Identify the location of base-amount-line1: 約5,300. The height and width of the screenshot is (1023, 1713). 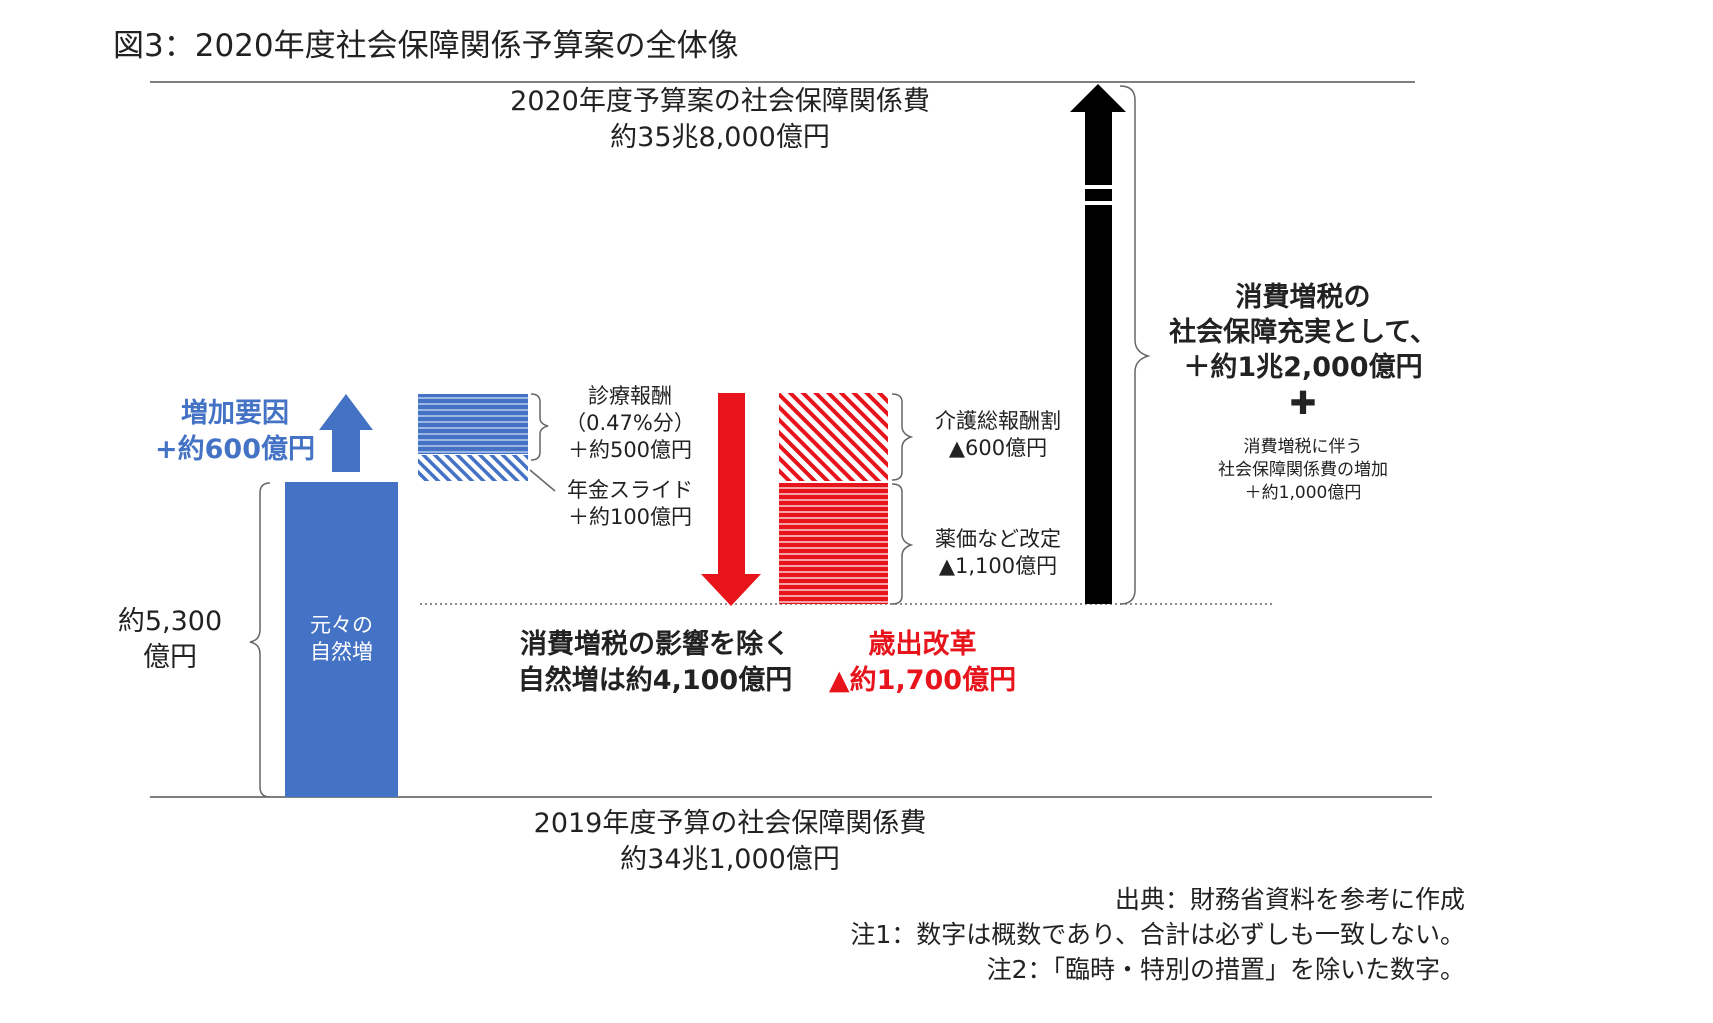
(170, 621).